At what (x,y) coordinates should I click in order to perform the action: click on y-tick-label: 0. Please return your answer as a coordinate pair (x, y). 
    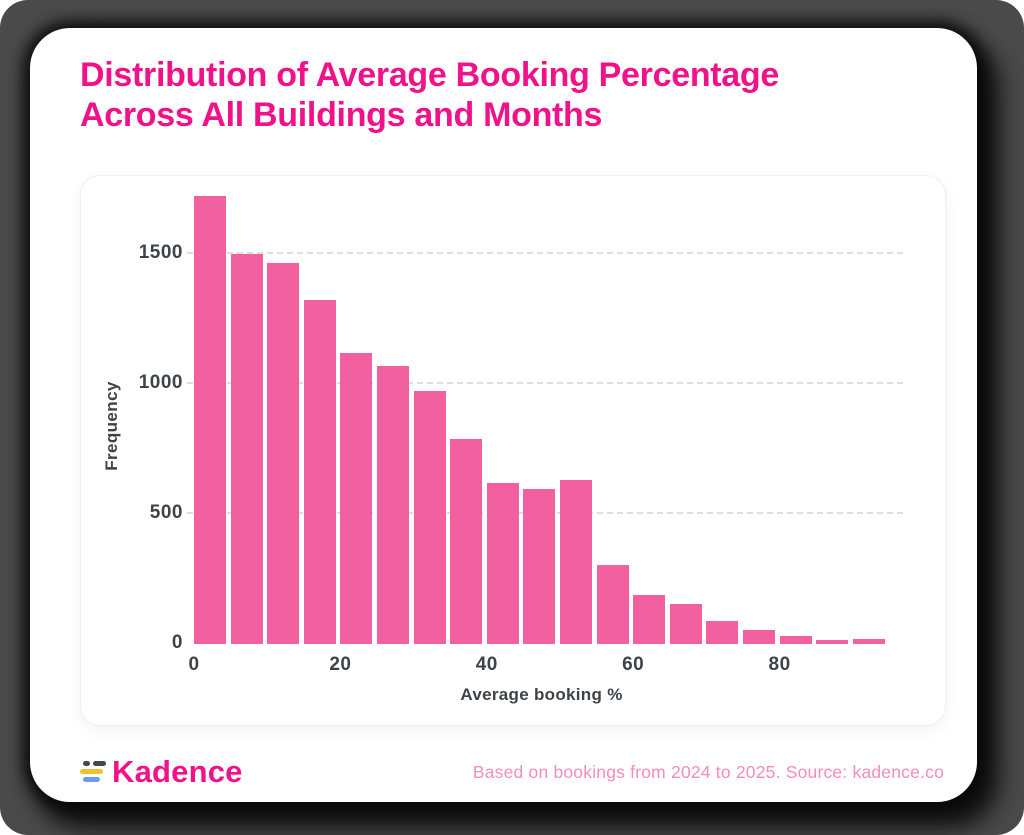
    Looking at the image, I should click on (177, 642).